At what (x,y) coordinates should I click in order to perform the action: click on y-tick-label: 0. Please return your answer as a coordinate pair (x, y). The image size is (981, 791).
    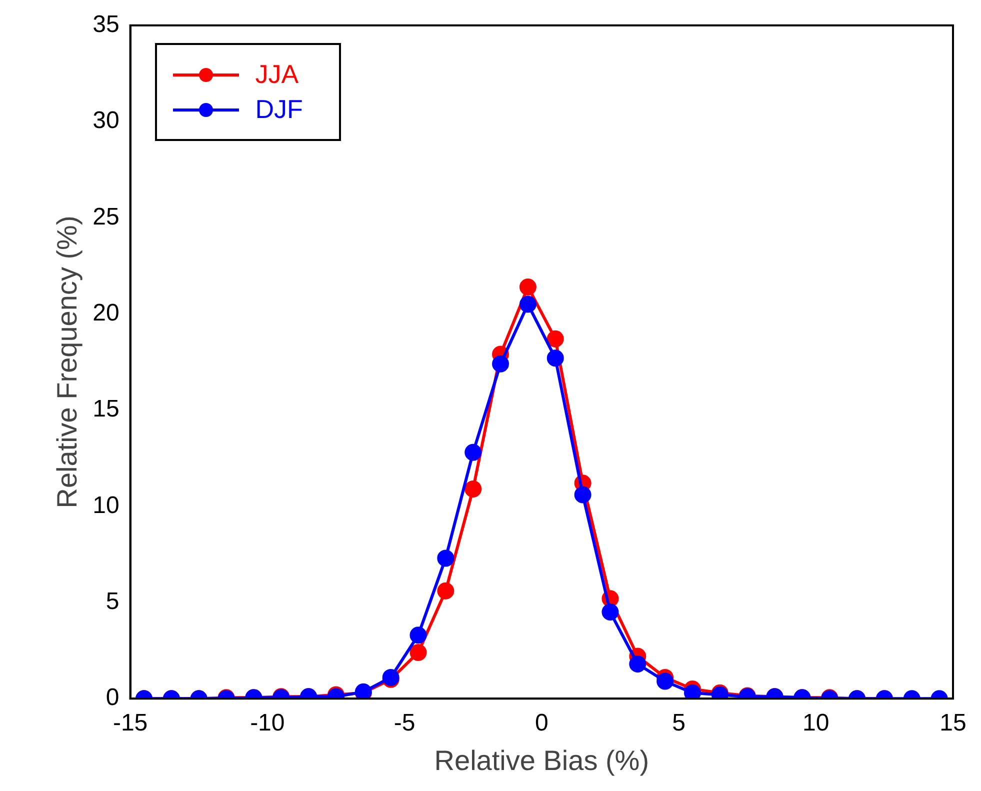
    Looking at the image, I should click on (113, 698).